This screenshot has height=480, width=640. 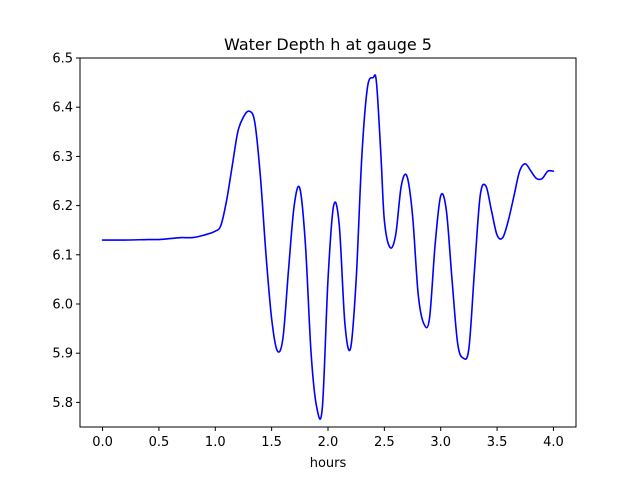 I want to click on y-axis: 5.8 5.9 6.0 6.1 6.2 6.3 6.4 6.5, so click(x=66, y=231).